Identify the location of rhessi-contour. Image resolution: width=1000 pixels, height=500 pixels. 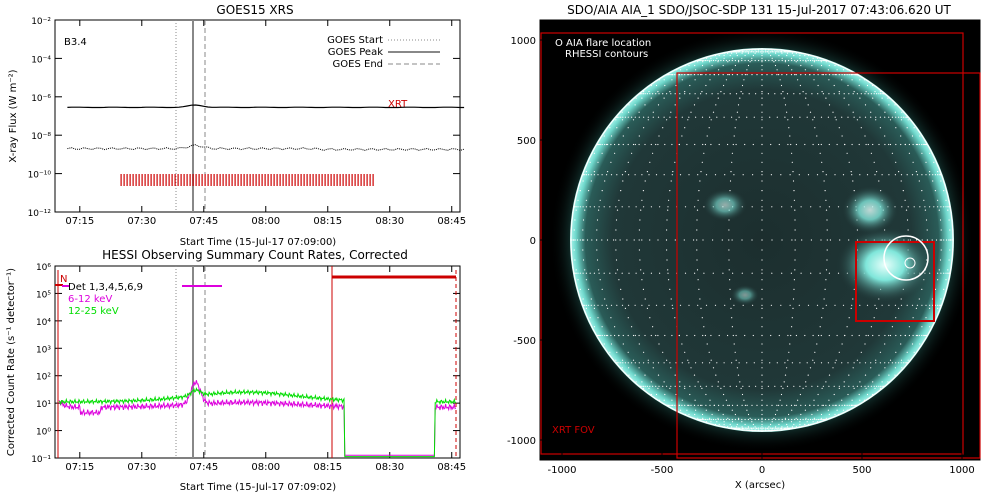
(910, 263).